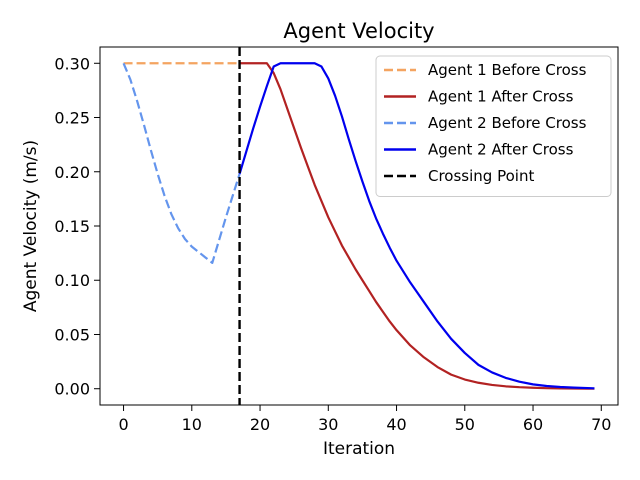 Image resolution: width=640 pixels, height=480 pixels. I want to click on y-axis-label: Agent Velocity (m/s), so click(31, 226).